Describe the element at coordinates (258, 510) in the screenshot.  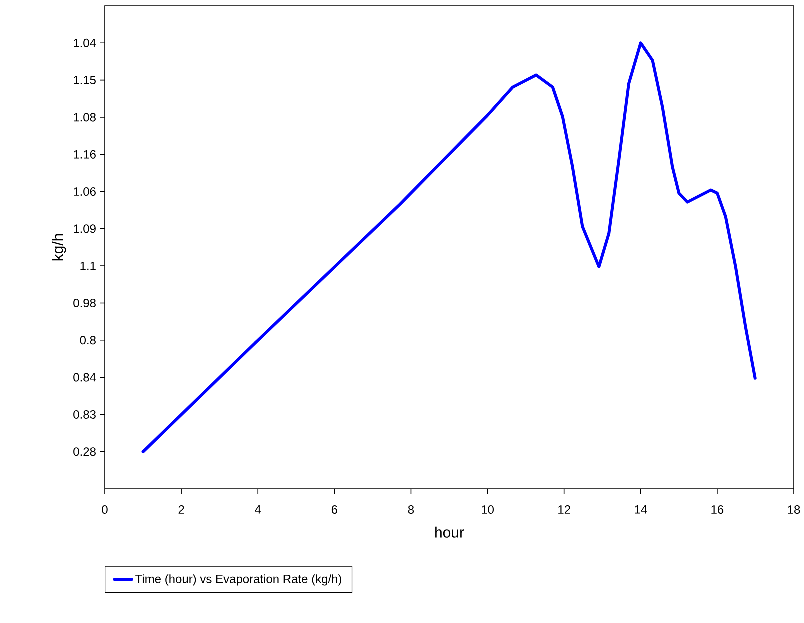
I see `x-tick-label: 4` at that location.